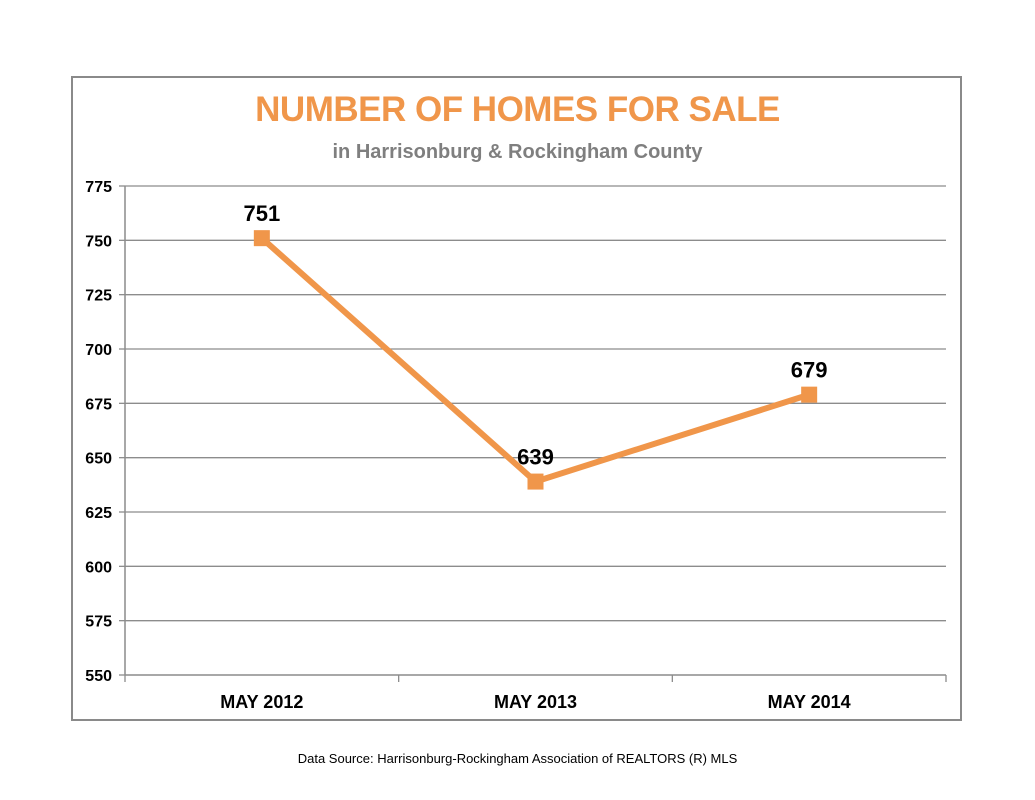 The image size is (1035, 800). What do you see at coordinates (261, 702) in the screenshot?
I see `x-tick-label: MAY 2012` at bounding box center [261, 702].